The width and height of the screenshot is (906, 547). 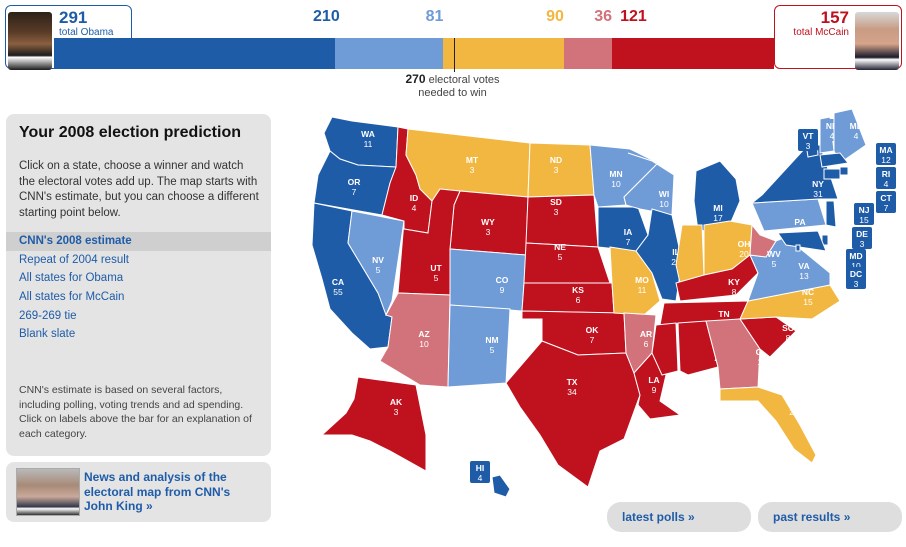 What do you see at coordinates (690, 254) in the screenshot?
I see `state-in` at bounding box center [690, 254].